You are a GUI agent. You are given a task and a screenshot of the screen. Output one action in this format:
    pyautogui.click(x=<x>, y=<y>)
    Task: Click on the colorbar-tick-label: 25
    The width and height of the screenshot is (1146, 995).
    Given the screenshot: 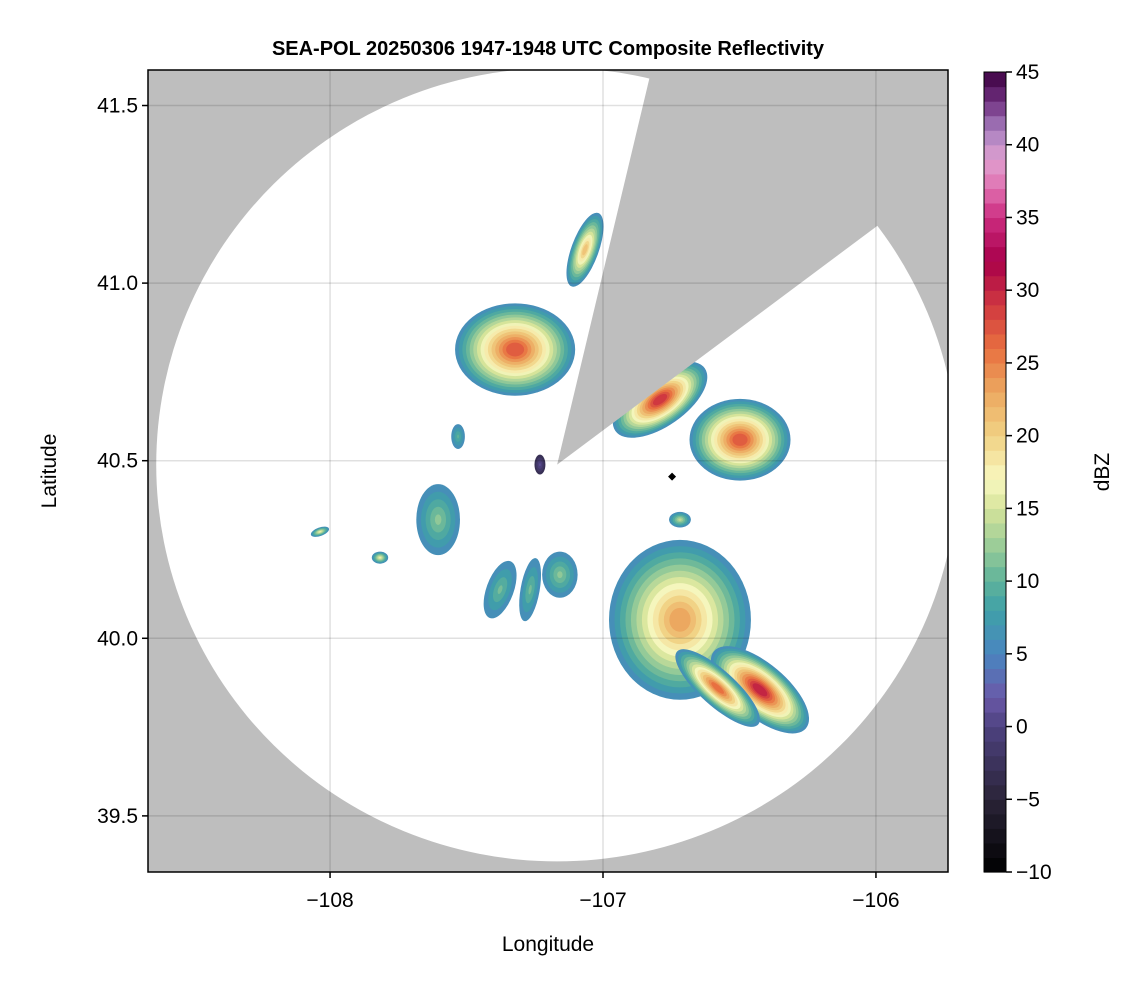 What is the action you would take?
    pyautogui.click(x=1027, y=363)
    